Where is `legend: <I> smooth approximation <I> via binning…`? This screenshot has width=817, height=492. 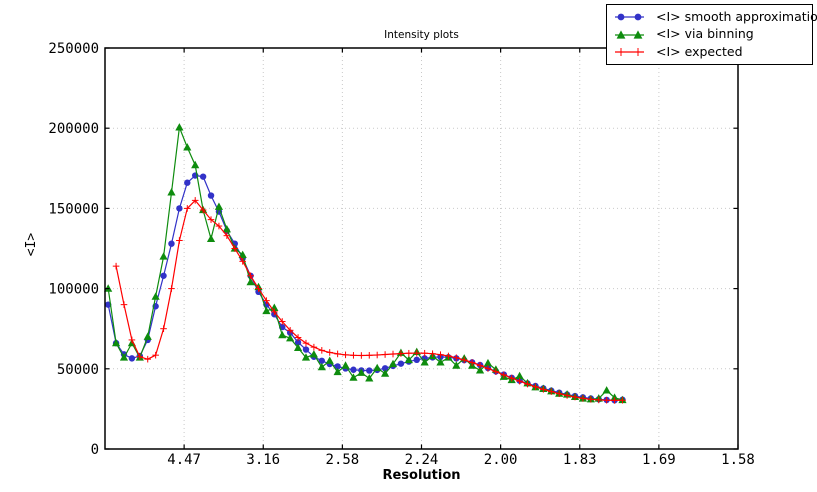
legend: <I> smooth approximation <I> via binning… is located at coordinates (711, 34).